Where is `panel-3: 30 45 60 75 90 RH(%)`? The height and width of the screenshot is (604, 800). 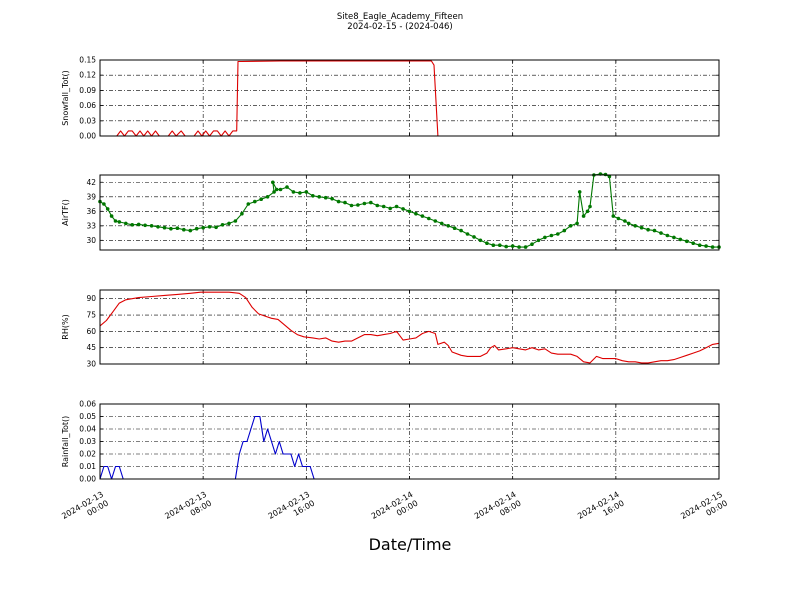
panel-3: 30 45 60 75 90 RH(%) is located at coordinates (390, 329).